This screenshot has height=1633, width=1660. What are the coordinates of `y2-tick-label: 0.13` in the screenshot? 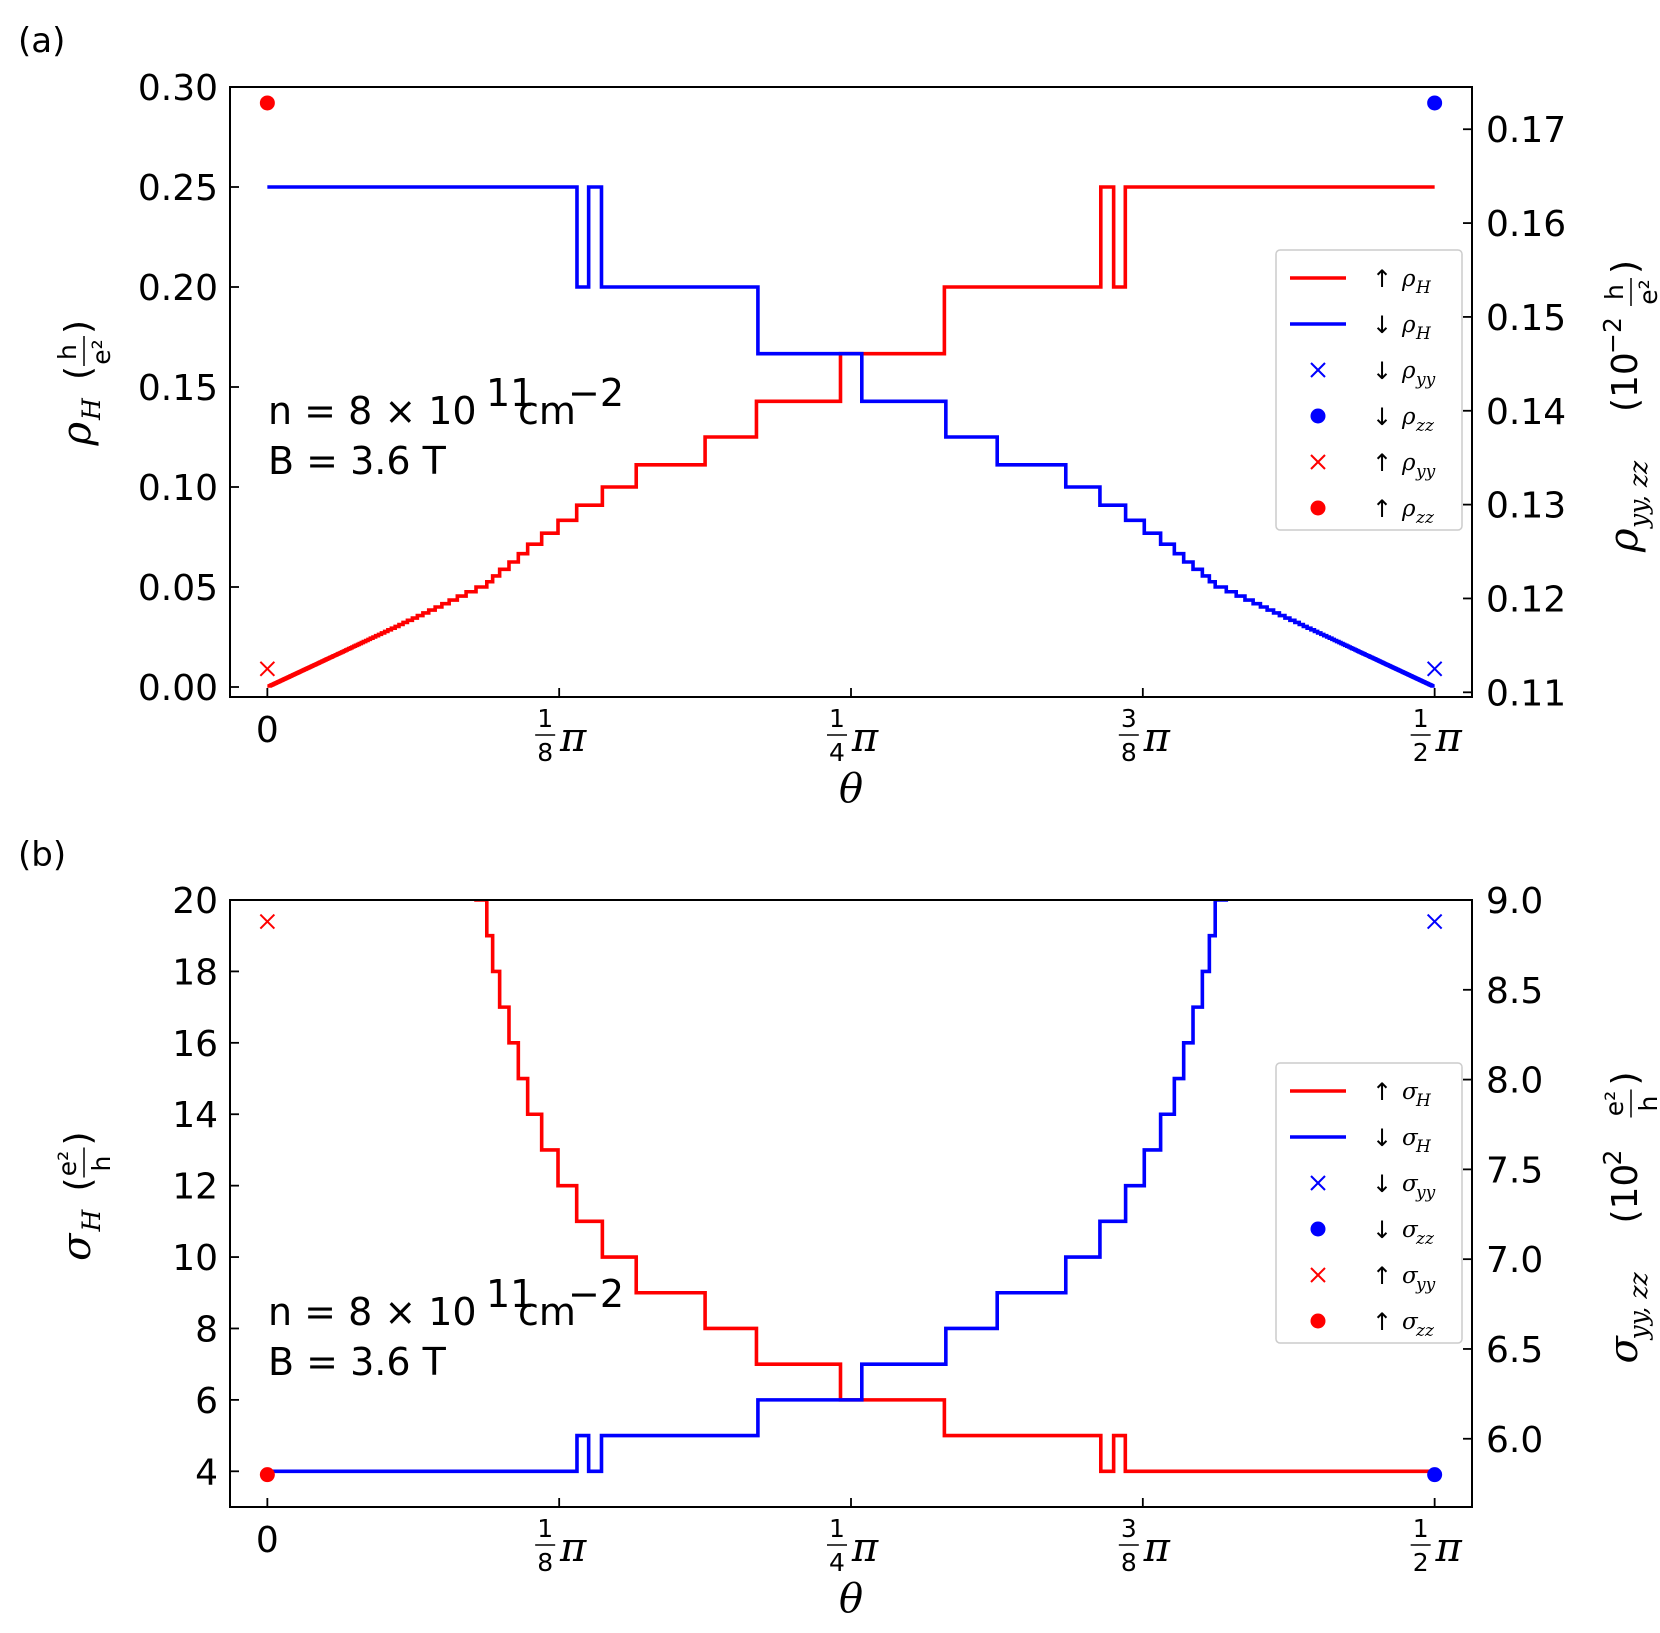 It's located at (1526, 506).